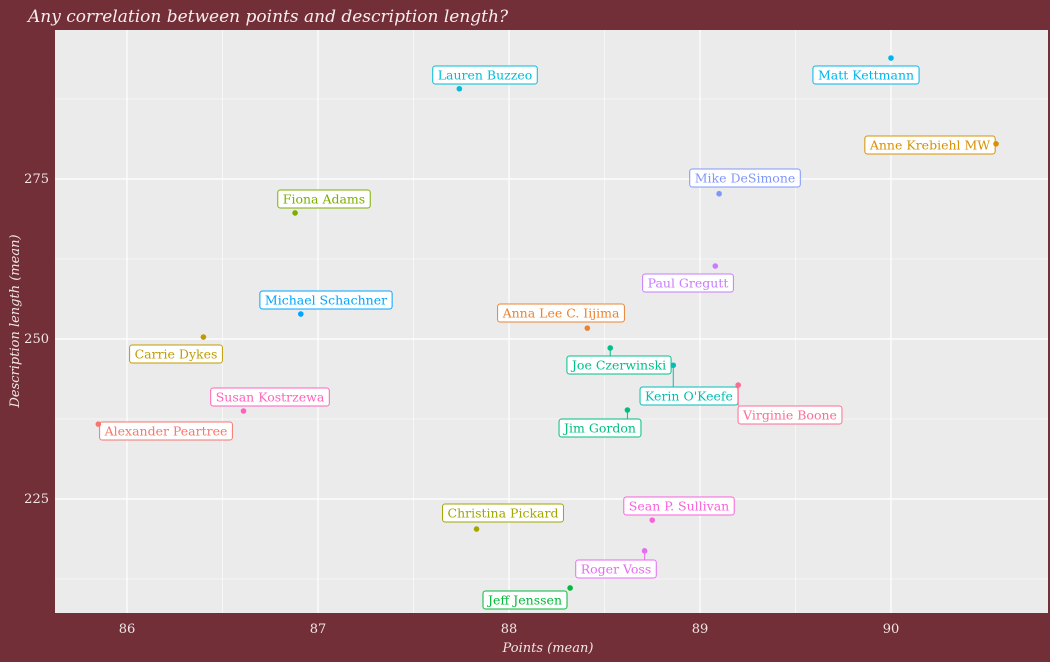  I want to click on data-point-group: Anna Lee C. Iijima, so click(561, 317).